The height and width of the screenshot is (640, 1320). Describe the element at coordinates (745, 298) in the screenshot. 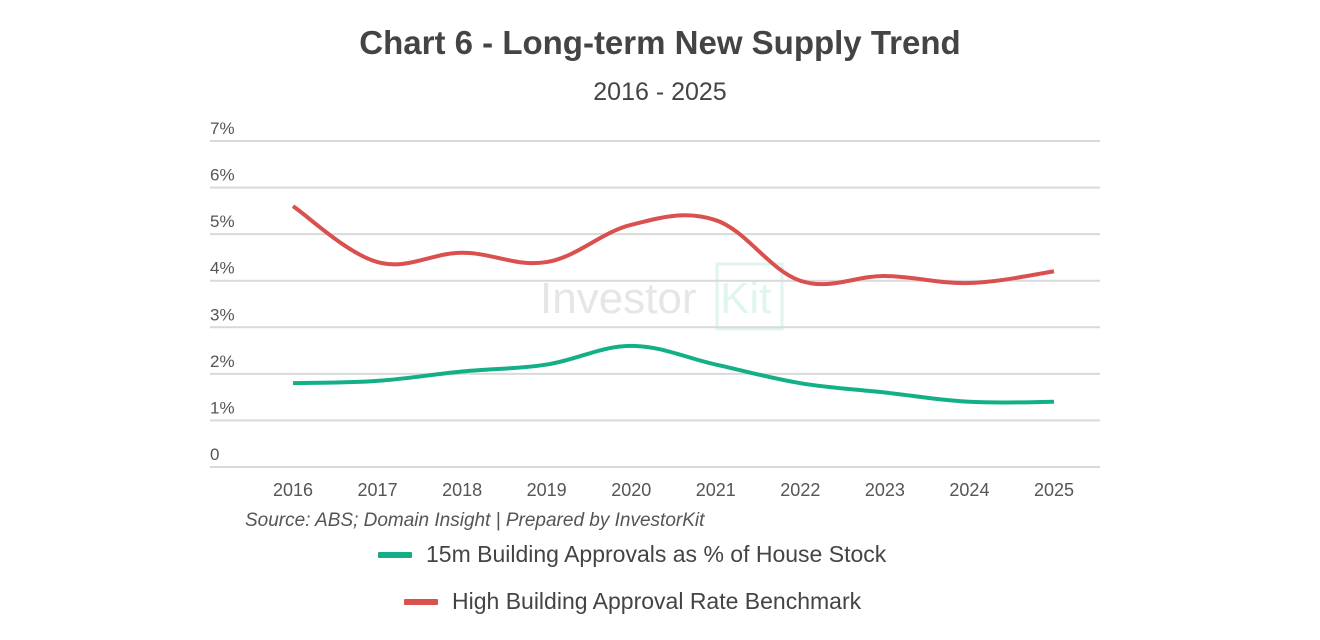

I see `svg-text: Kit` at that location.